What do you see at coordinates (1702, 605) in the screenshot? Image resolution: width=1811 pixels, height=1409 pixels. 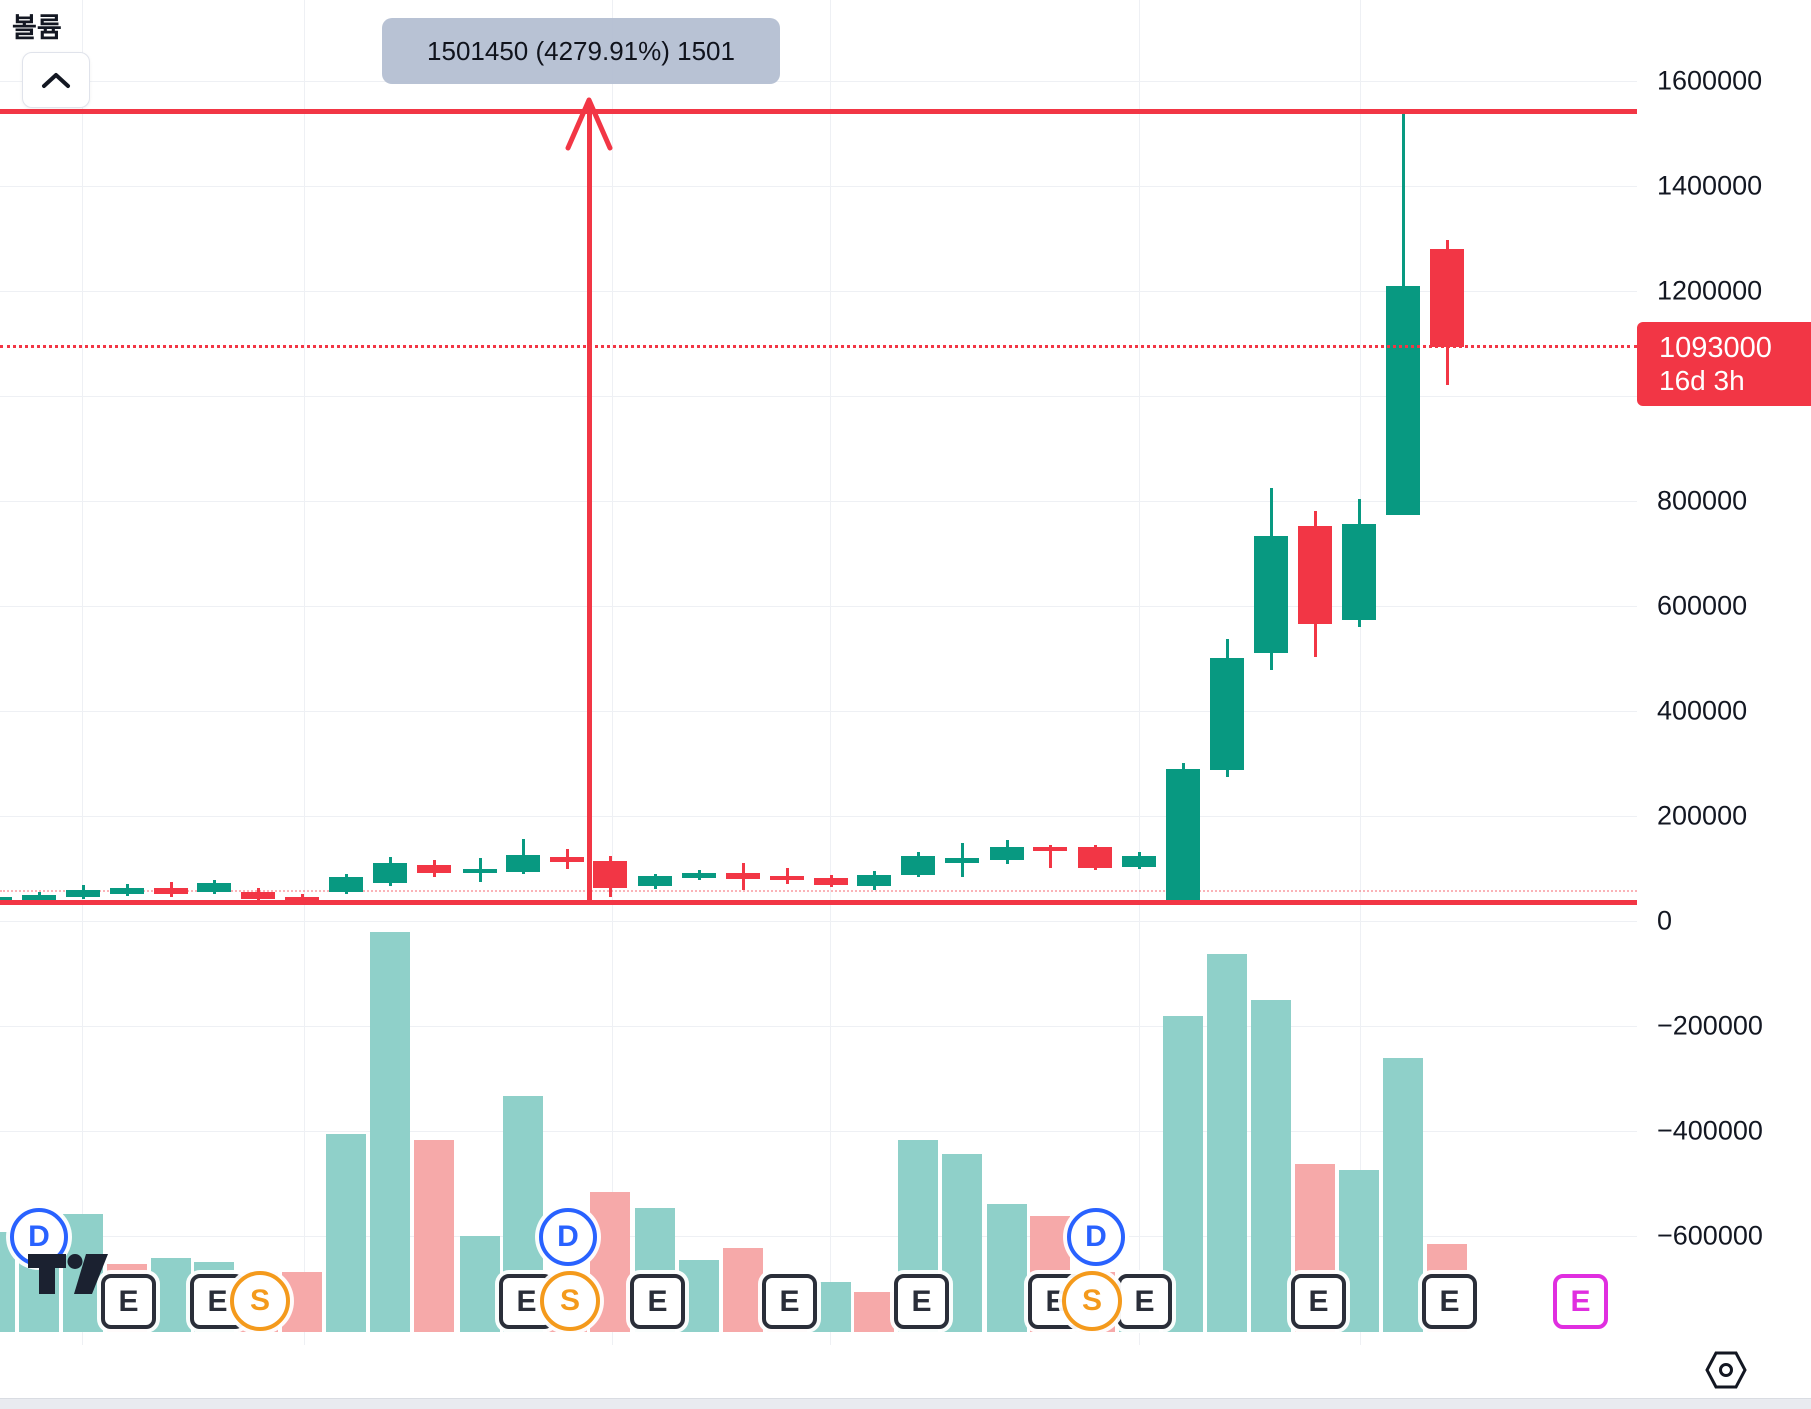 I see `price-tick-label: 600000` at bounding box center [1702, 605].